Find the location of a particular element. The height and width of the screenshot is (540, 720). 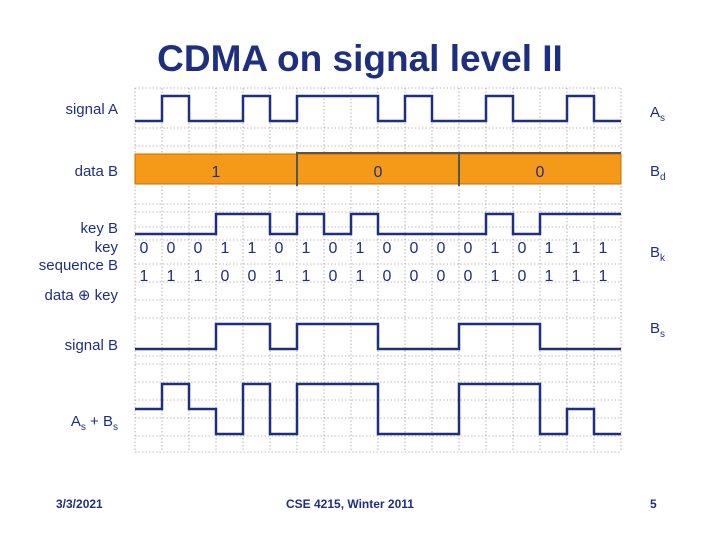

bd-sub: d is located at coordinates (663, 177).